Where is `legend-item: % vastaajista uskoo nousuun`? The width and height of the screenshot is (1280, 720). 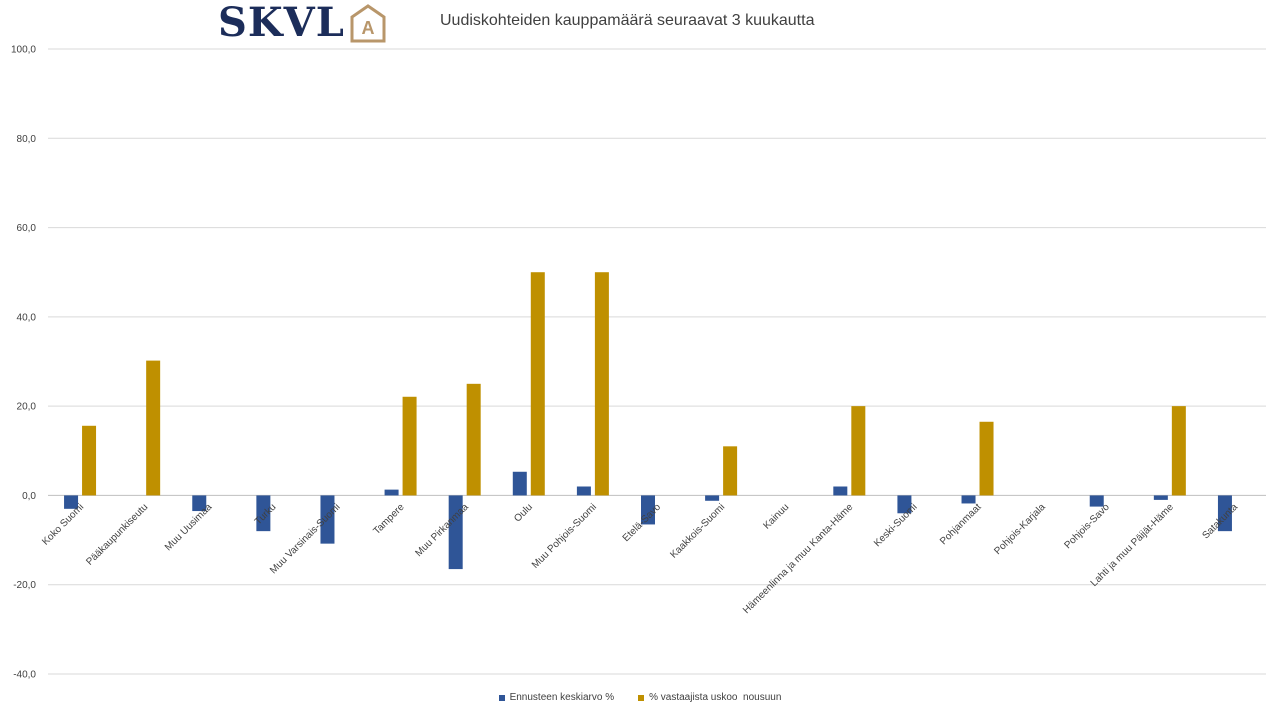
legend-item: % vastaajista uskoo nousuun is located at coordinates (709, 697).